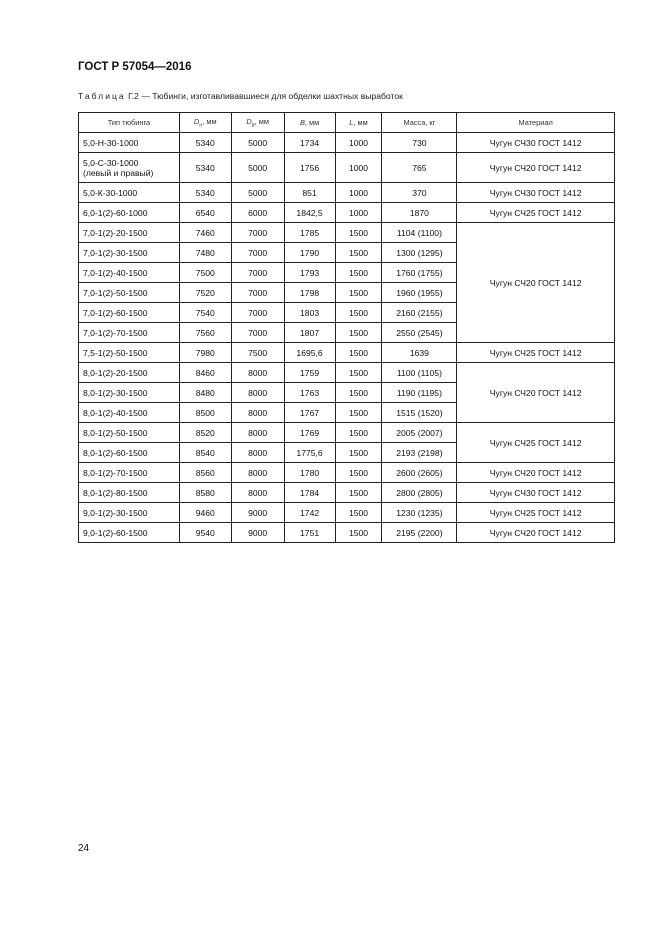 The width and height of the screenshot is (661, 935). Describe the element at coordinates (535, 122) in the screenshot. I see `header-material: Материал` at that location.